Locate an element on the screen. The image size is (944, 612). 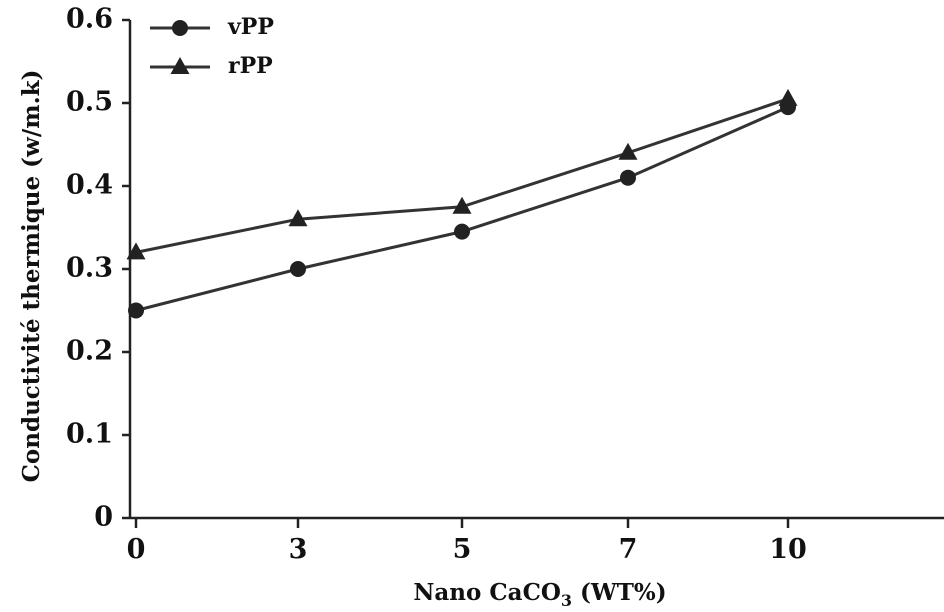
y-tick-label: 0 is located at coordinates (103, 517).